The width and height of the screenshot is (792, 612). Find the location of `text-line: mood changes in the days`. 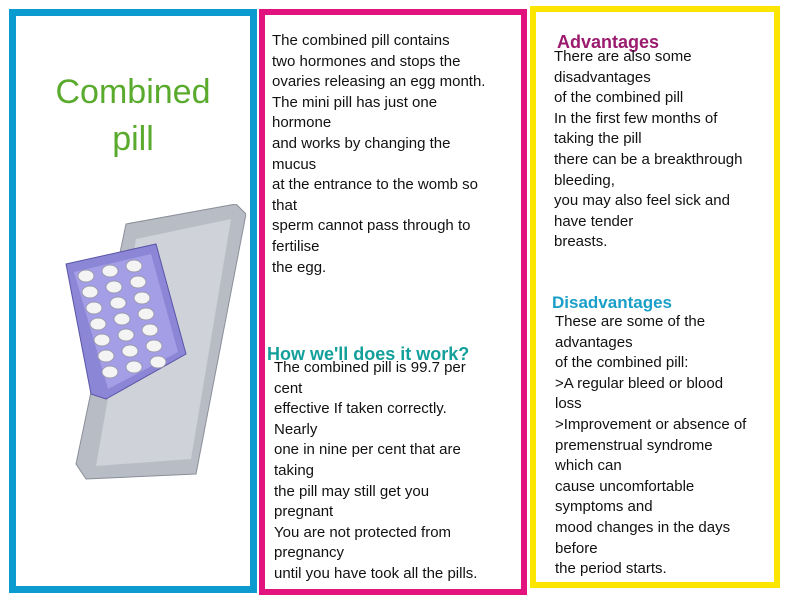

text-line: mood changes in the days is located at coordinates (643, 527).